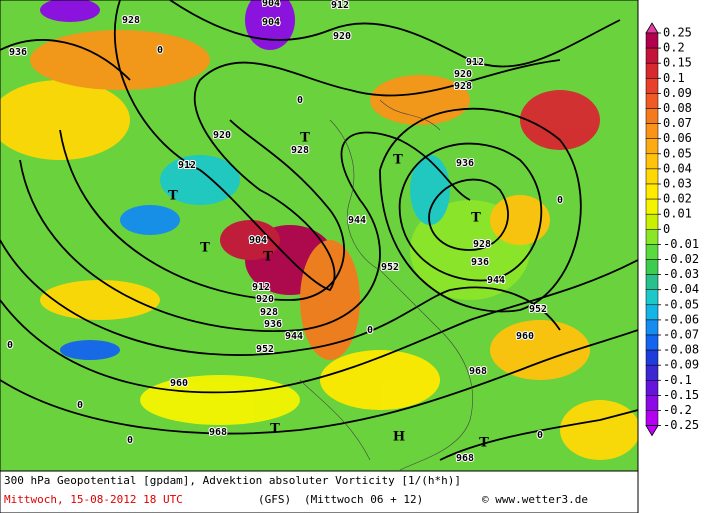  Describe the element at coordinates (677, 138) in the screenshot. I see `colorbar-tick-label: 0.06` at that location.